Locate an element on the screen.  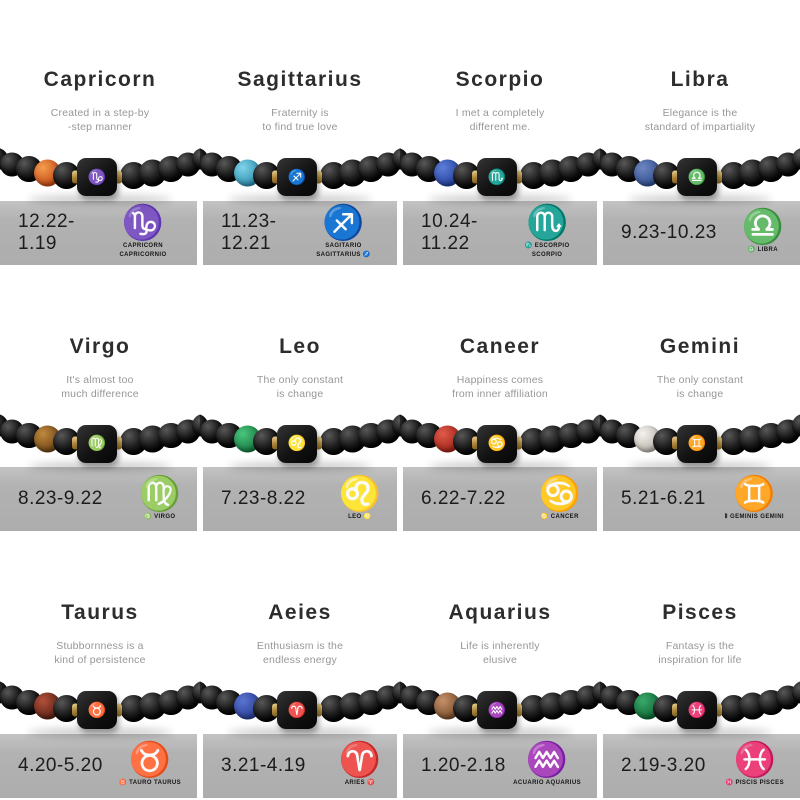
zodiac-glyph-icon: ♋ is located at coordinates (559, 493).